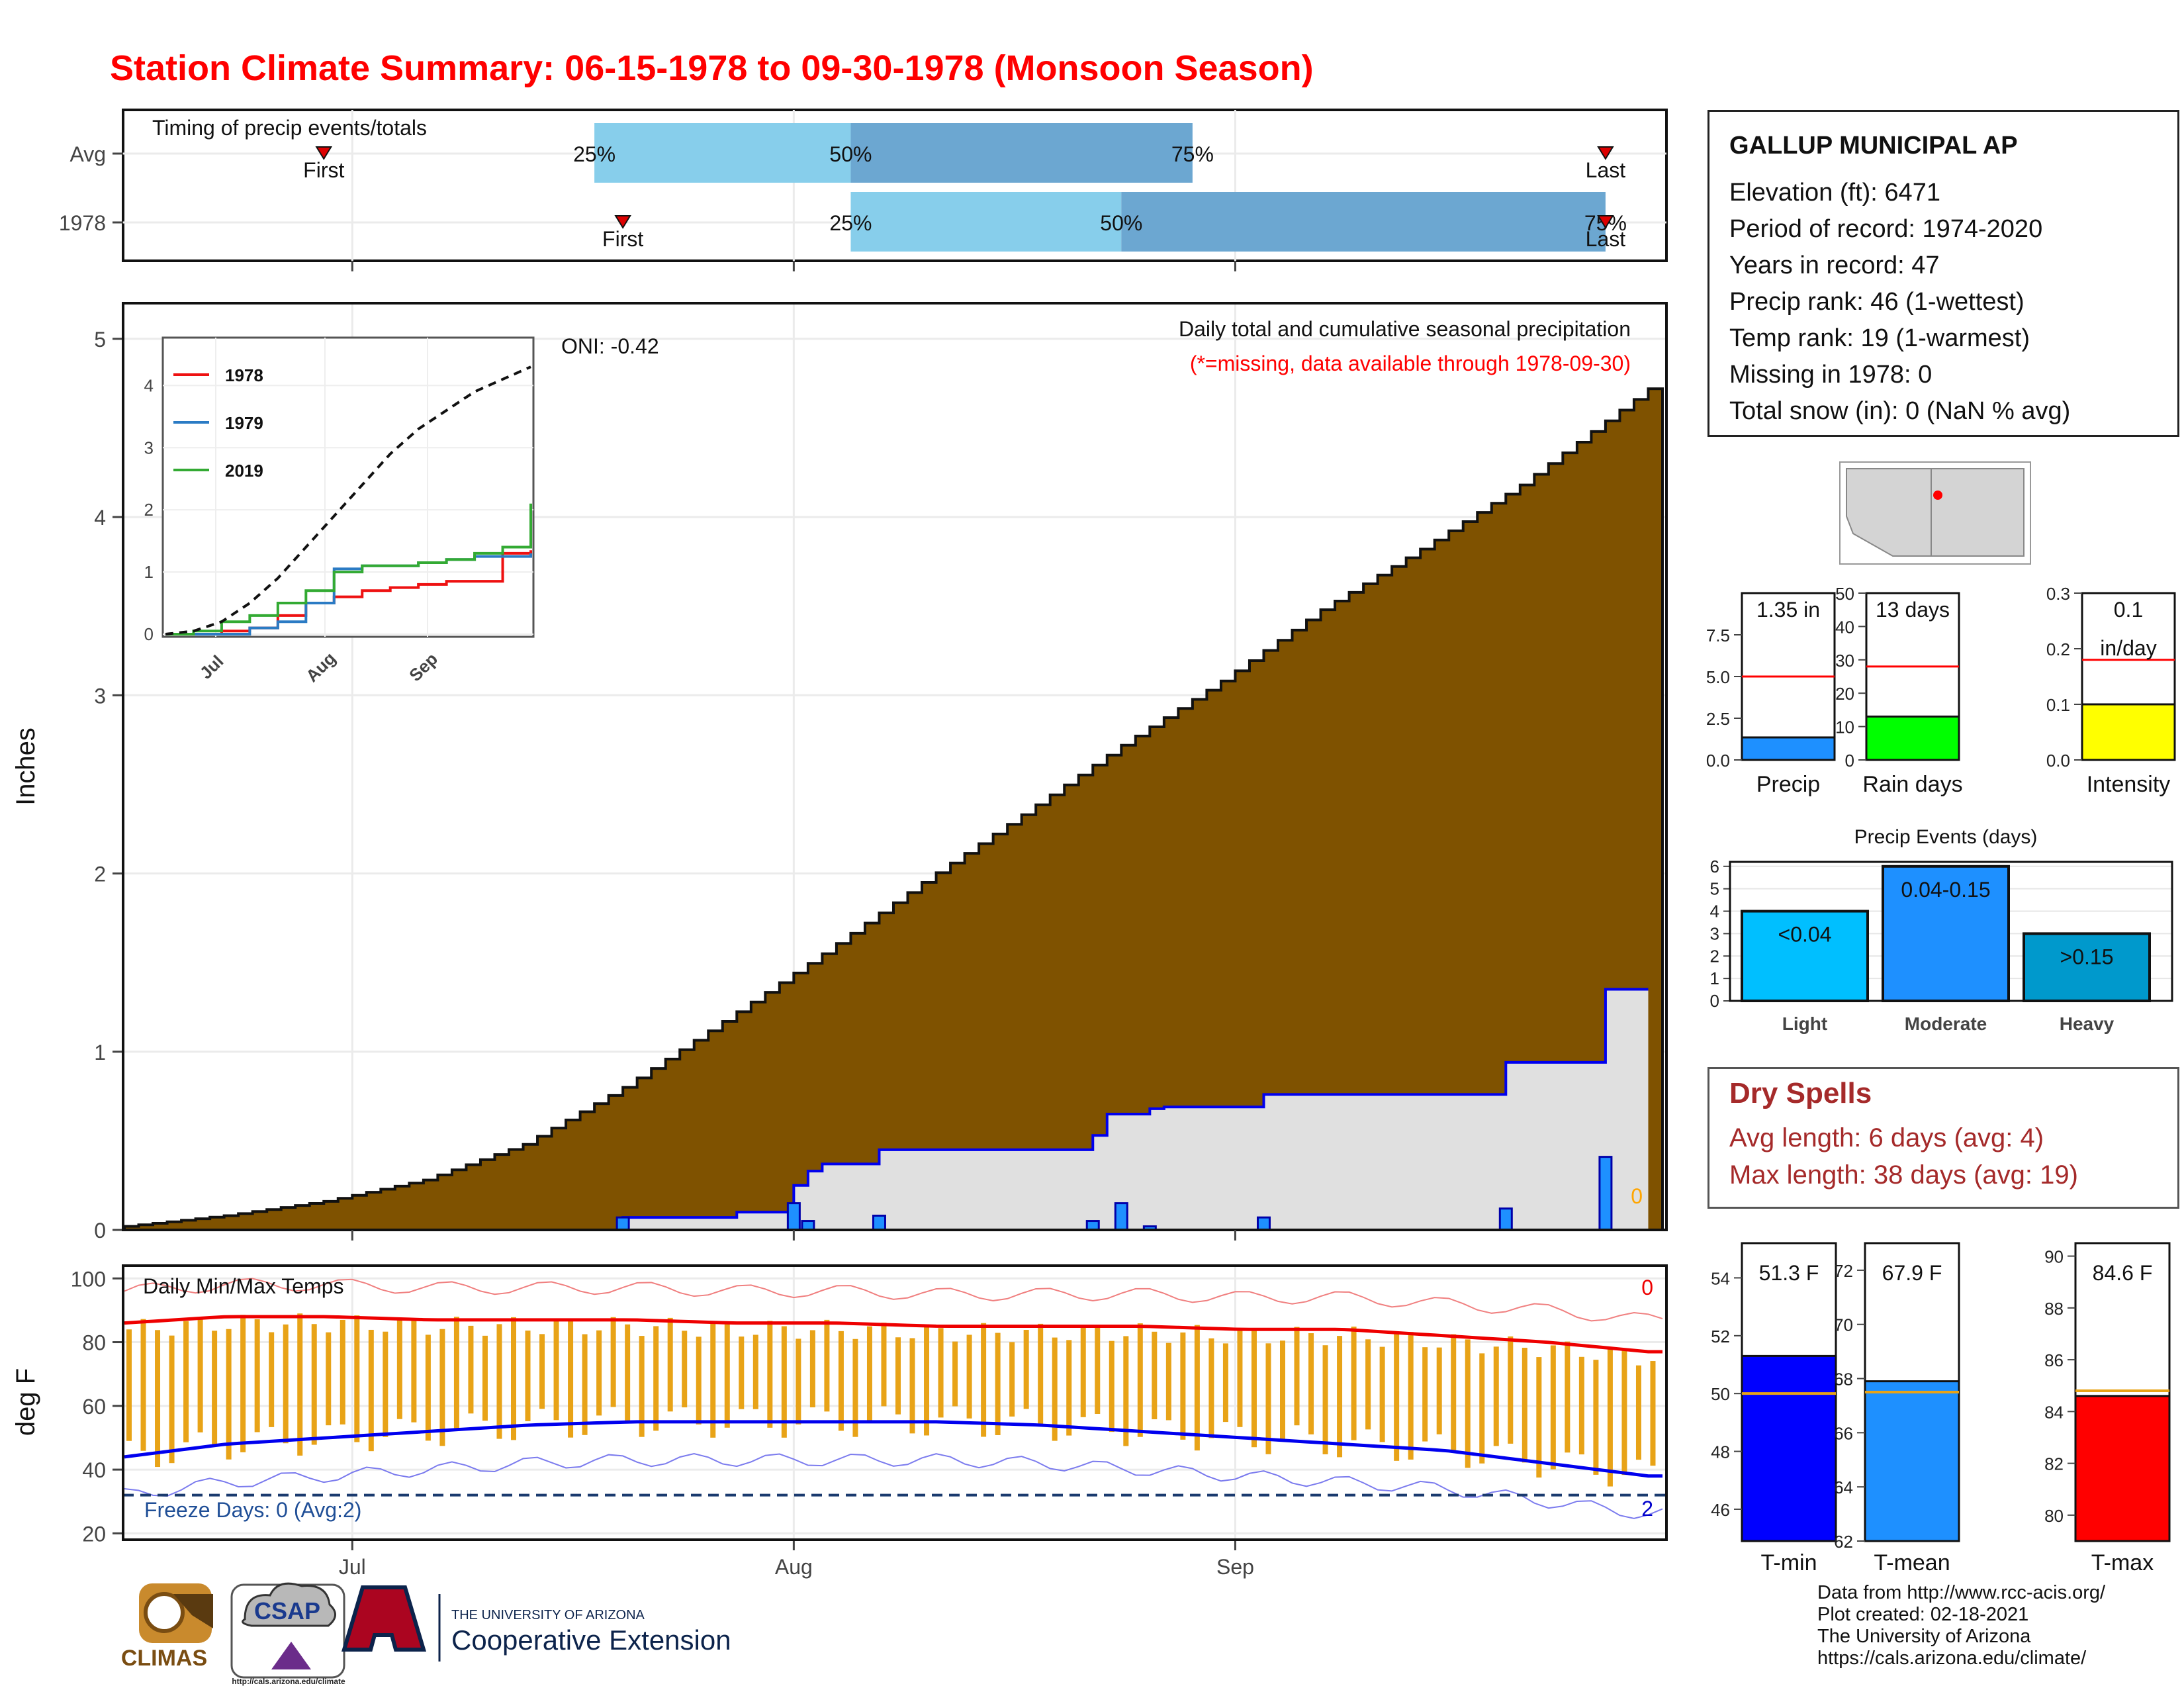 The width and height of the screenshot is (2184, 1688). I want to click on temp-mean-y-tick: 86, so click(2054, 1360).